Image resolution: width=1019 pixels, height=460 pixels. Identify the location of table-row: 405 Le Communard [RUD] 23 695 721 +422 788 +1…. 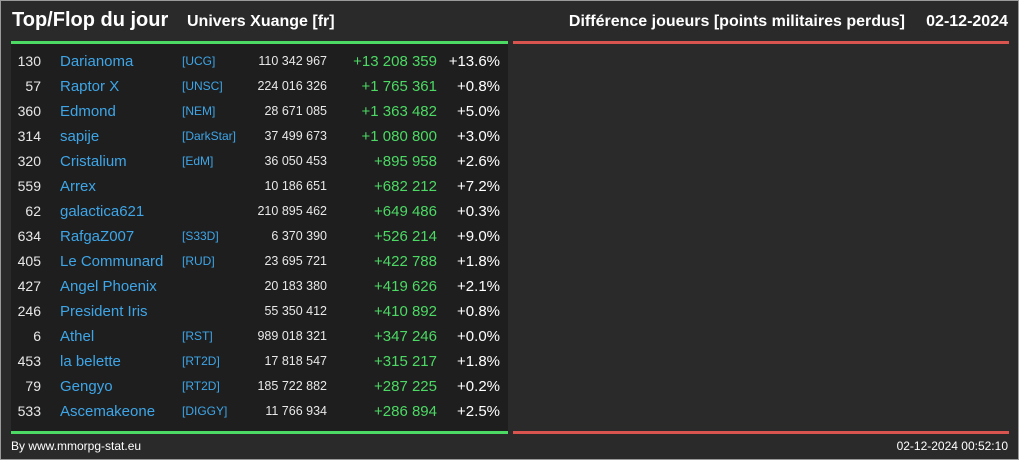
(259, 261).